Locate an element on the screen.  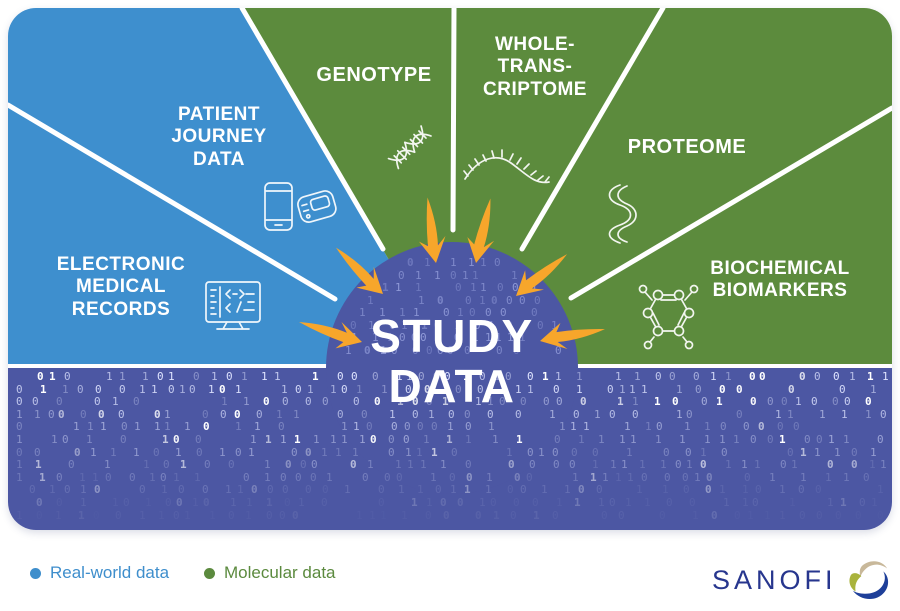
legend-molecular-label: Molecular data is located at coordinates (280, 572).